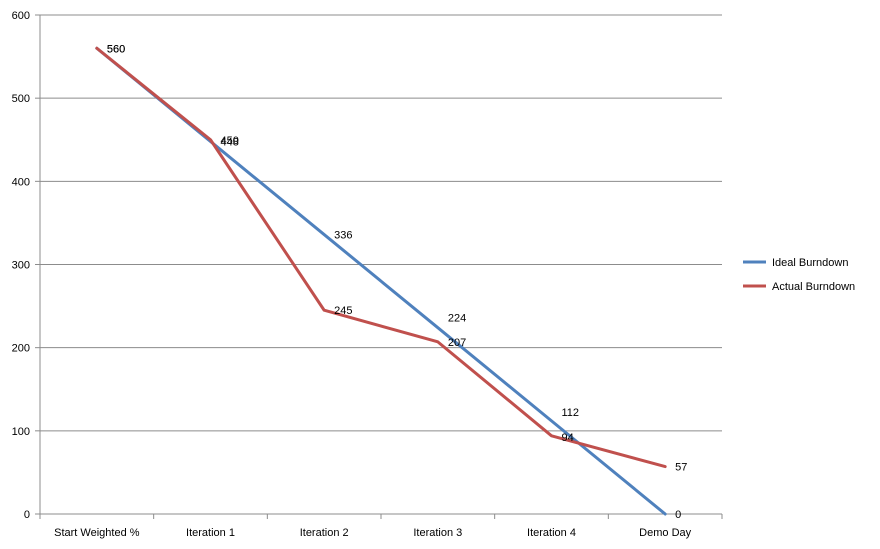  Describe the element at coordinates (343, 236) in the screenshot. I see `data-label: 336` at that location.